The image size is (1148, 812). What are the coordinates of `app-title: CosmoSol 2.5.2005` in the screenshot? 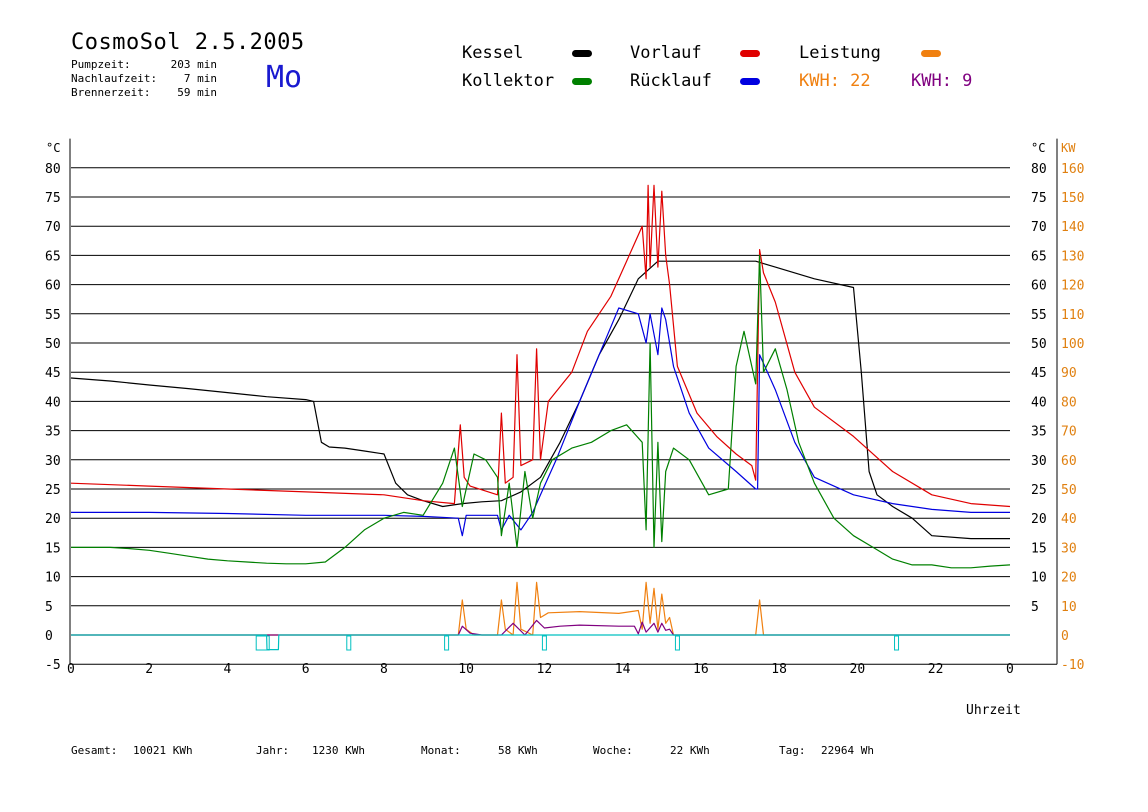 It's located at (188, 42).